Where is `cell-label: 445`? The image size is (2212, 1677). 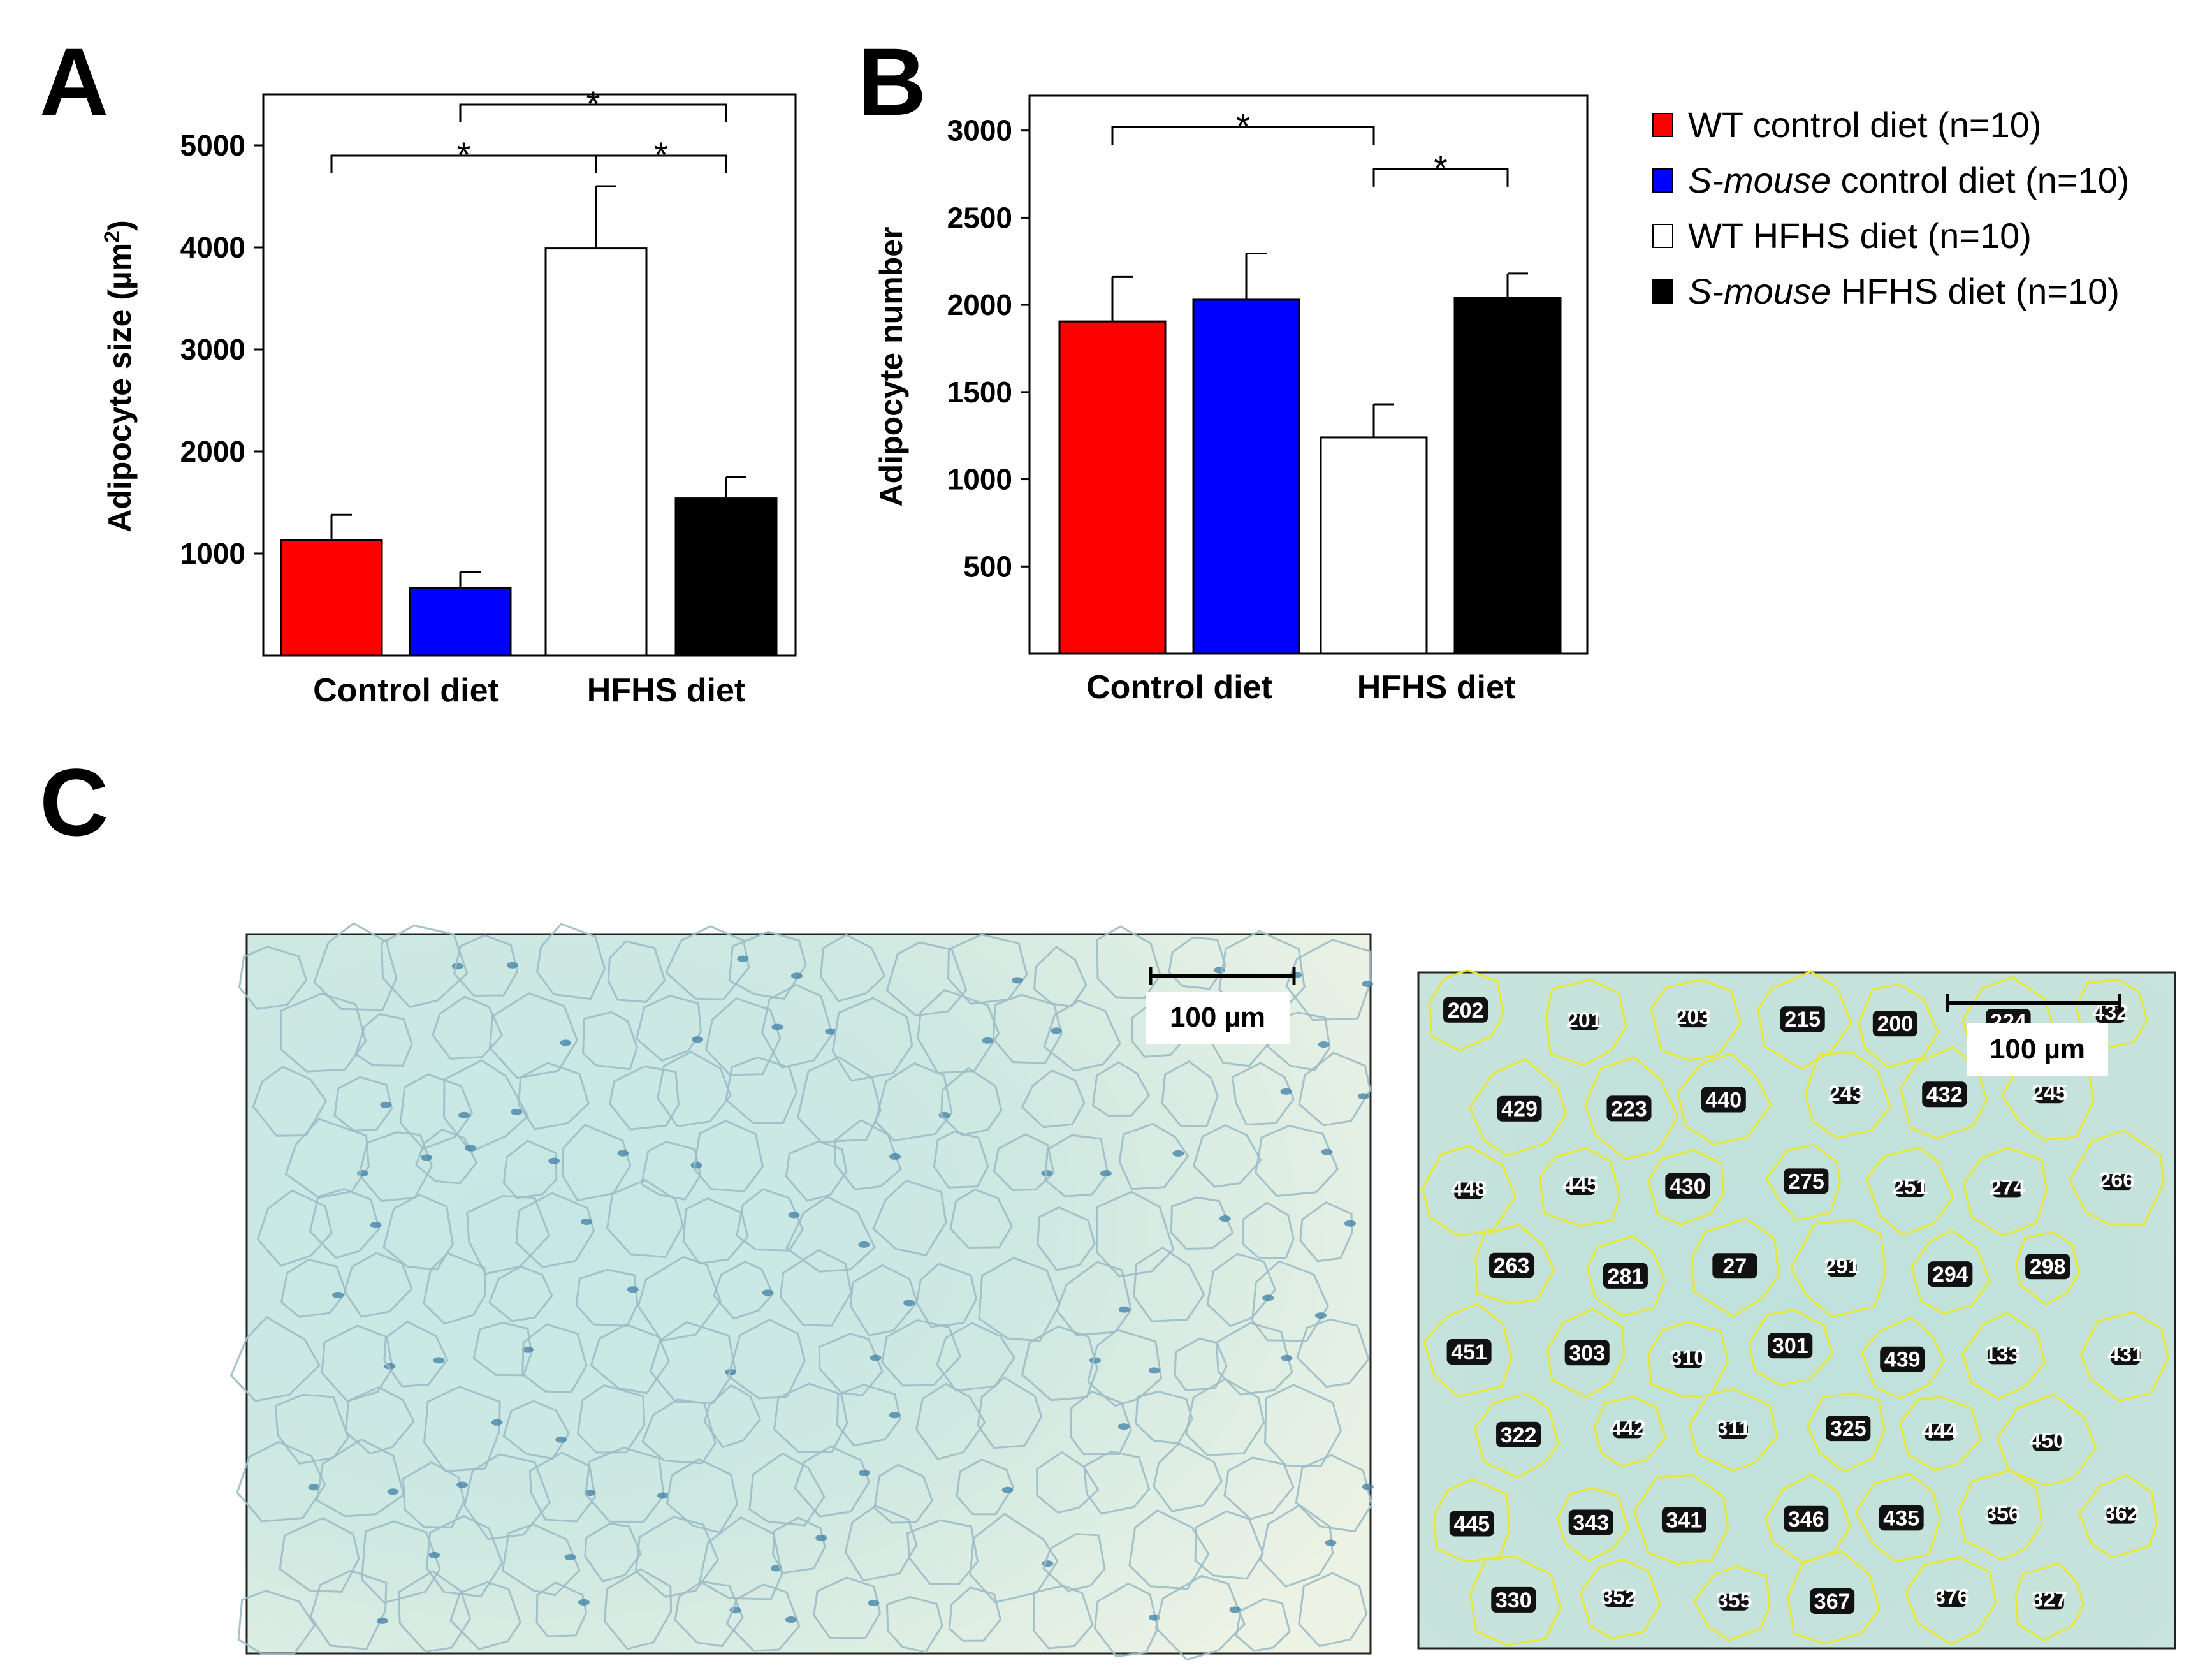
cell-label: 445 is located at coordinates (1471, 1524).